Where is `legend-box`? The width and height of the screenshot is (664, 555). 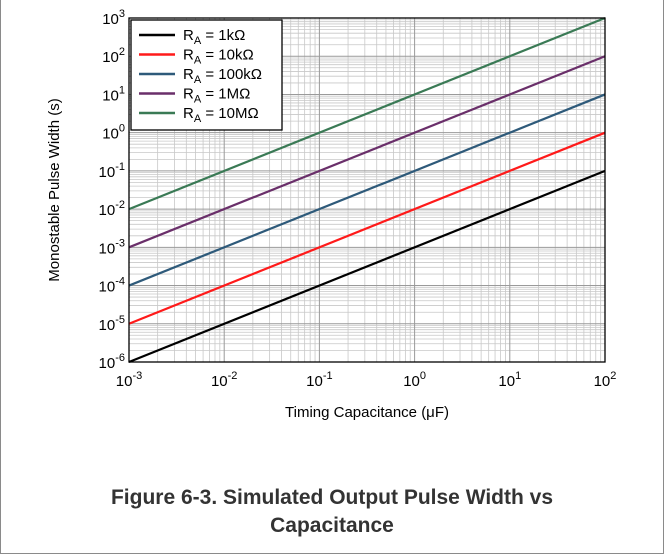
legend-box is located at coordinates (206, 75).